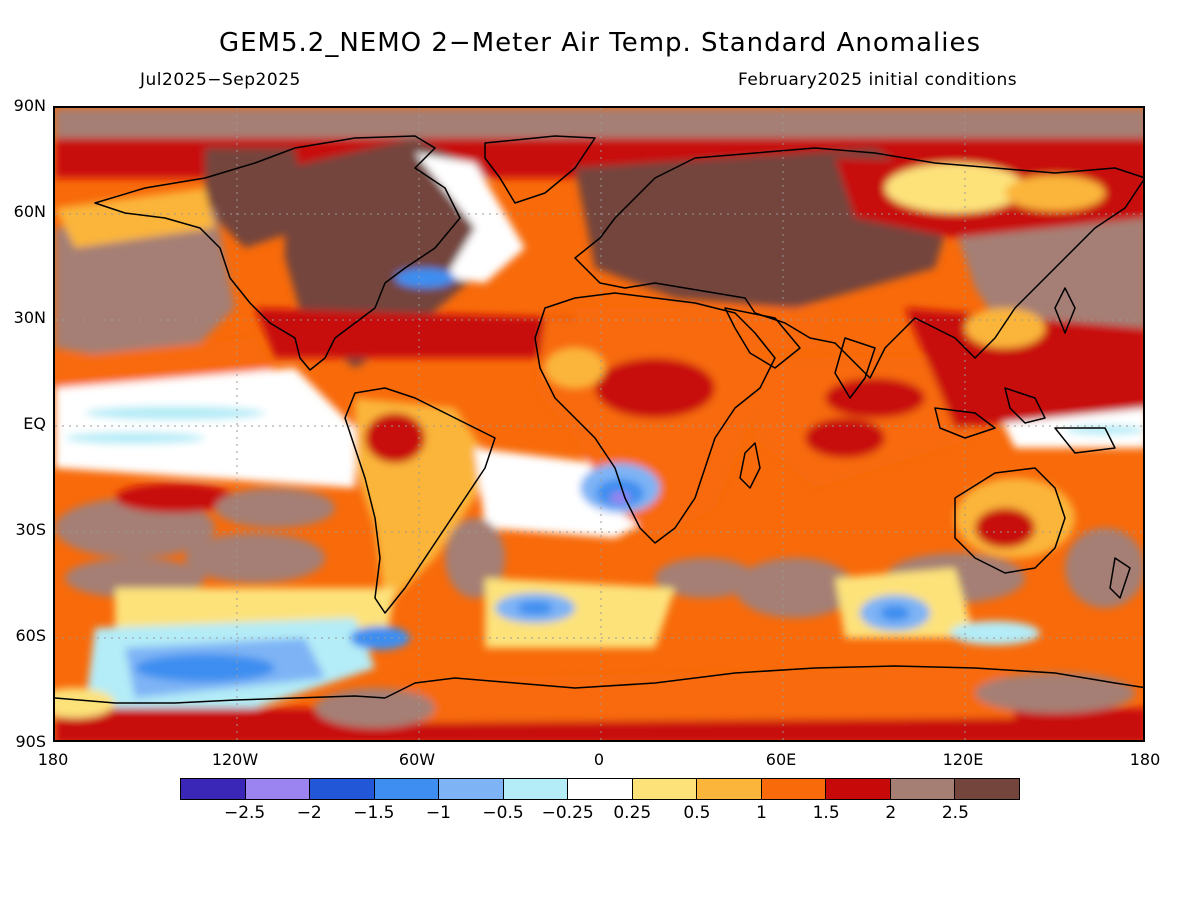  I want to click on colorbar, so click(600, 789).